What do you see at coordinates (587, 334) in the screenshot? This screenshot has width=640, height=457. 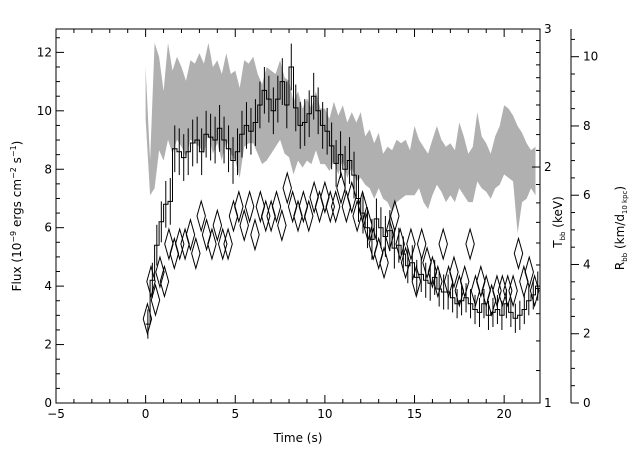 I see `radius-tick-label: 2` at bounding box center [587, 334].